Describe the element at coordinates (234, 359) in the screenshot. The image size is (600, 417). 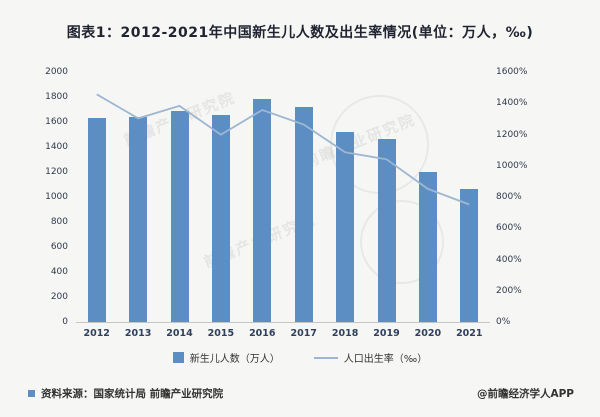
I see `bar-legend-label: 新生儿人数（万人）` at that location.